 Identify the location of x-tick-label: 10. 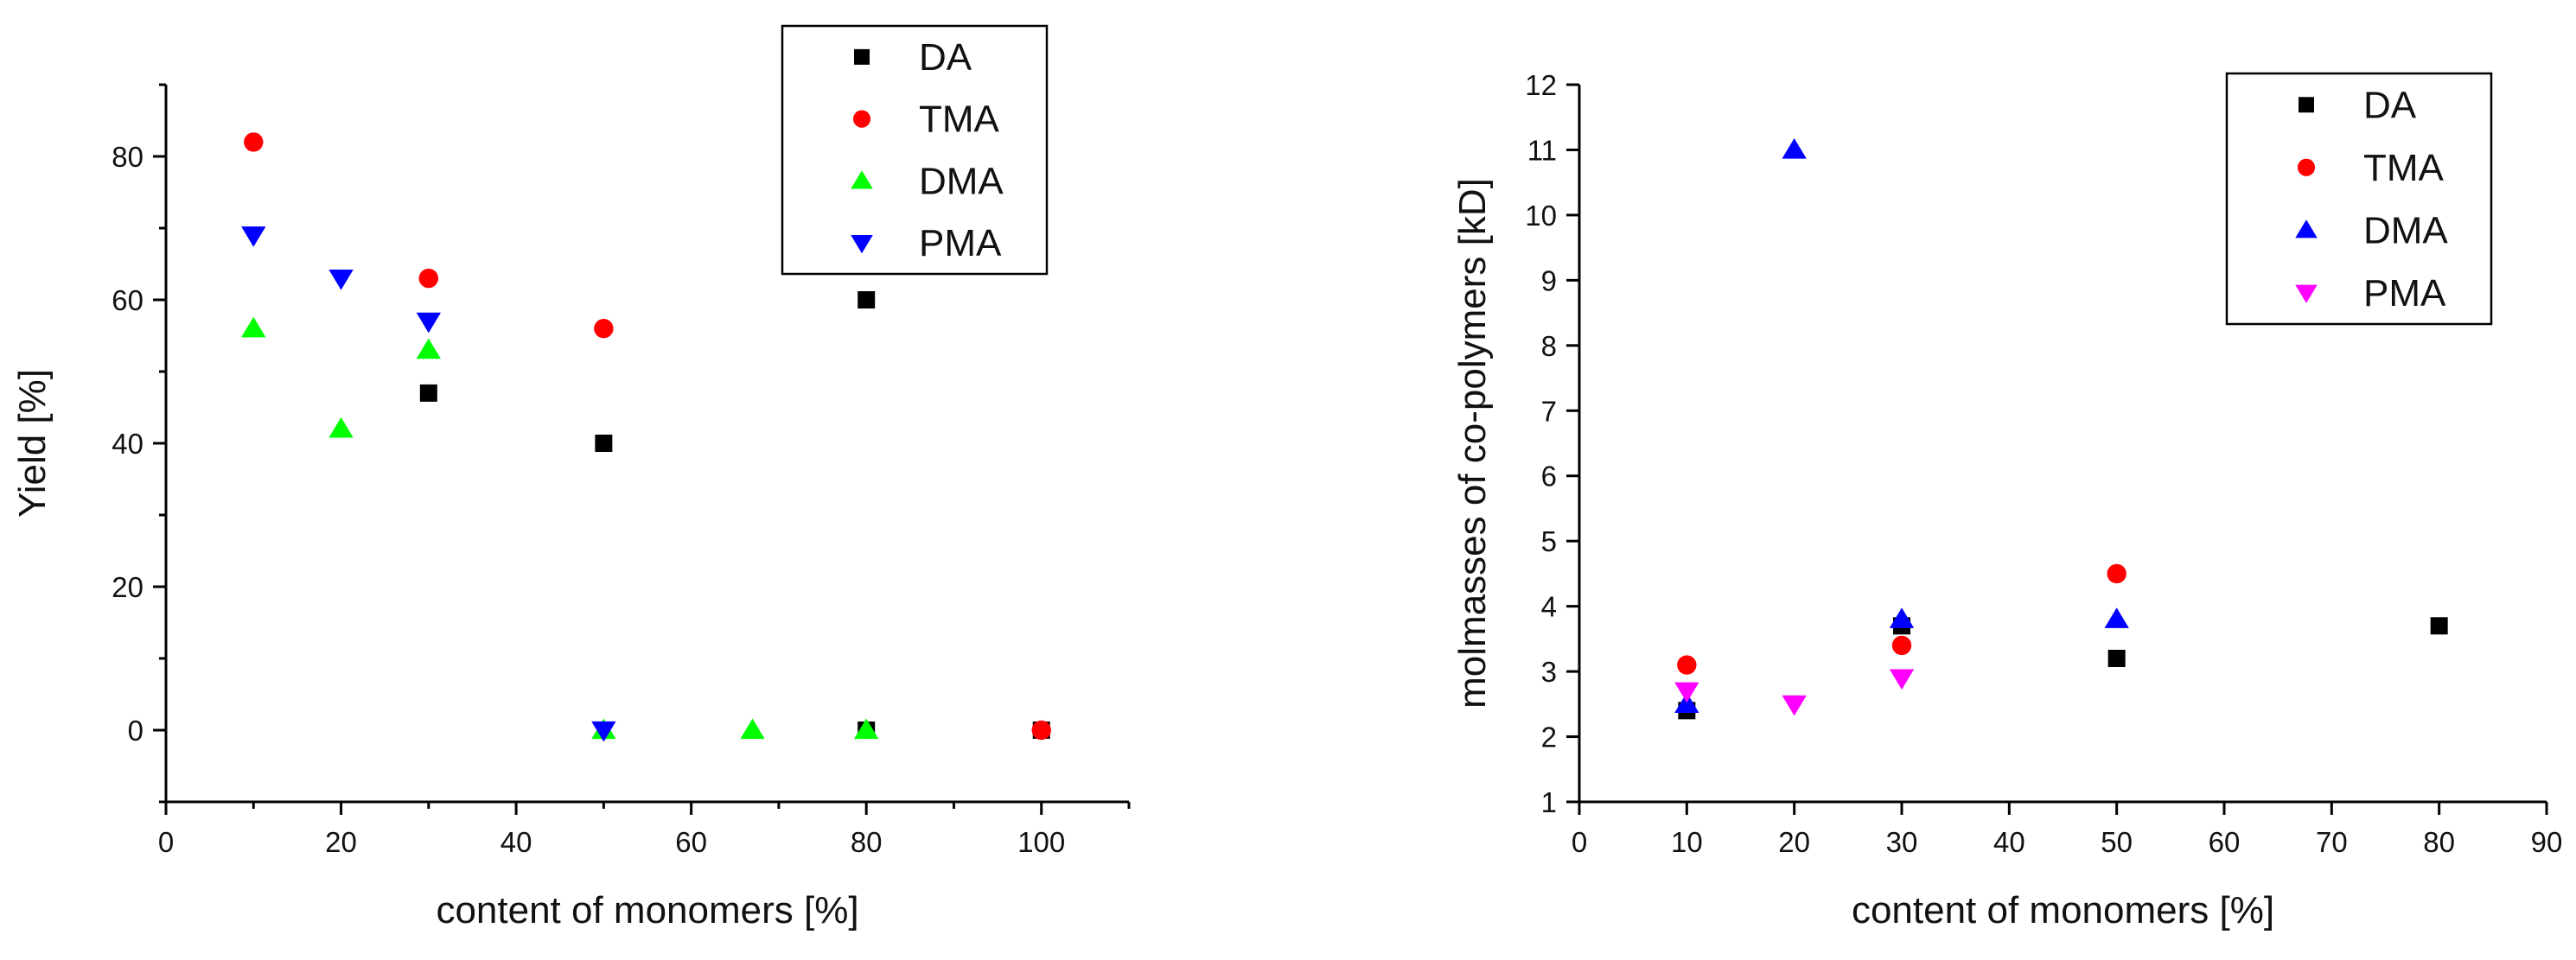
(1687, 842).